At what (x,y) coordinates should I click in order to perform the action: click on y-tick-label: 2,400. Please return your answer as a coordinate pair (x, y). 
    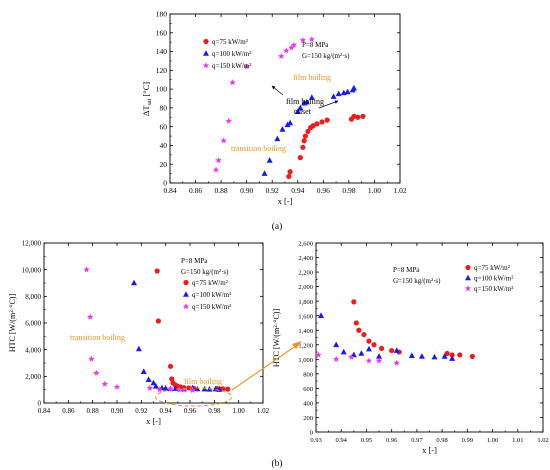
    Looking at the image, I should click on (305, 258).